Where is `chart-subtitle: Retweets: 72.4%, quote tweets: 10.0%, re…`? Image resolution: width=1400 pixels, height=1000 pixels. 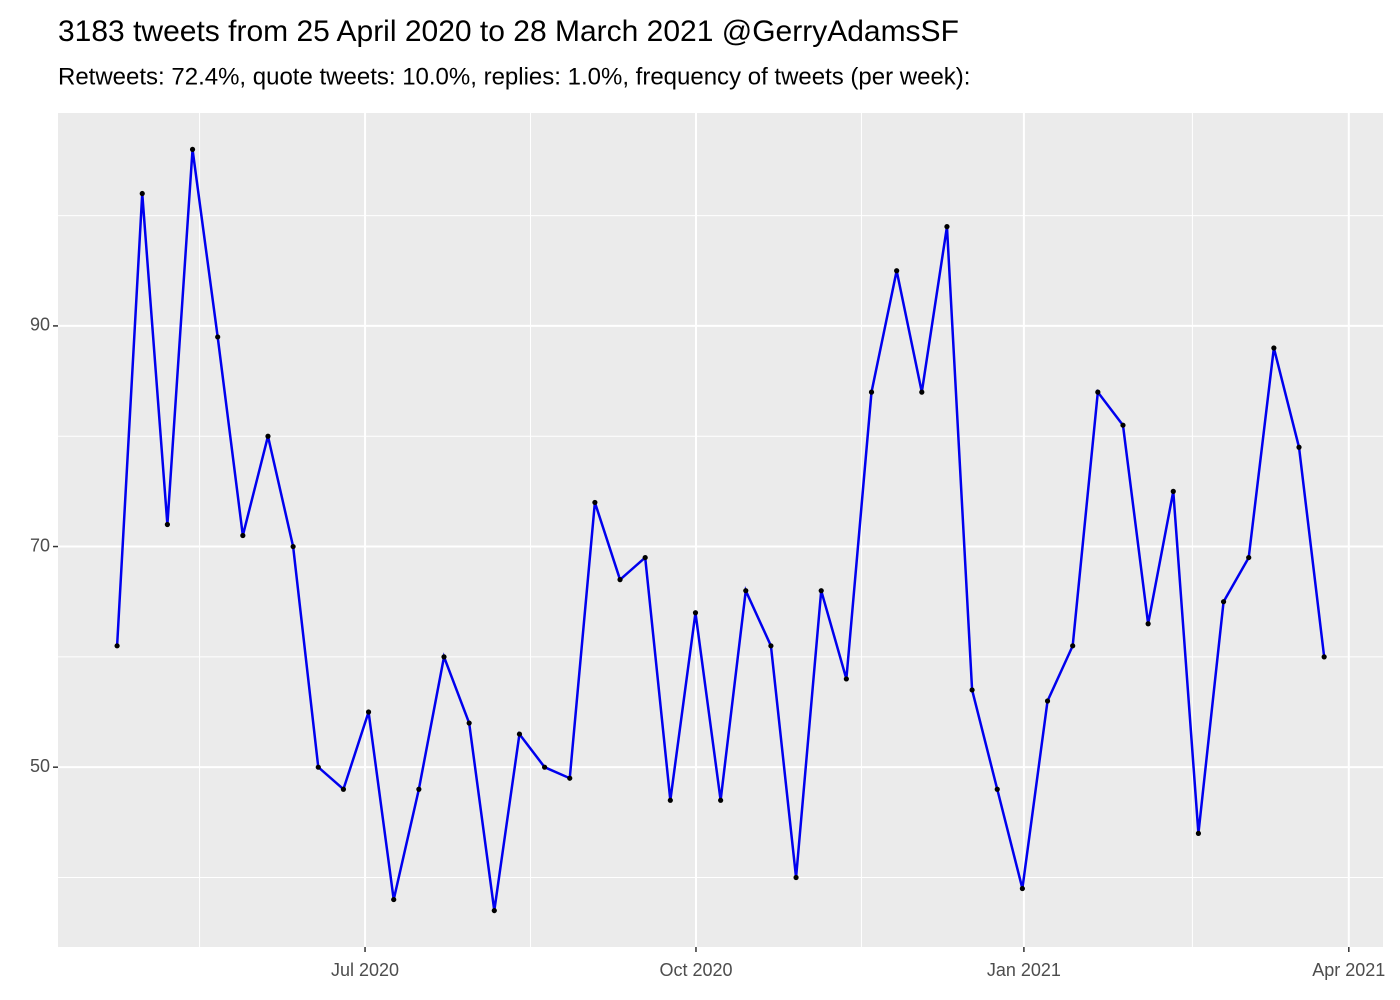 chart-subtitle: Retweets: 72.4%, quote tweets: 10.0%, re… is located at coordinates (514, 76).